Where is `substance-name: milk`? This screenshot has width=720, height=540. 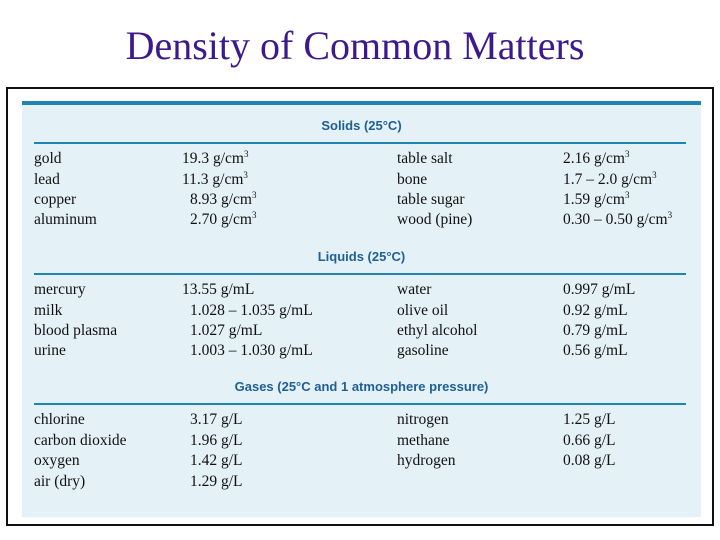 substance-name: milk is located at coordinates (48, 310).